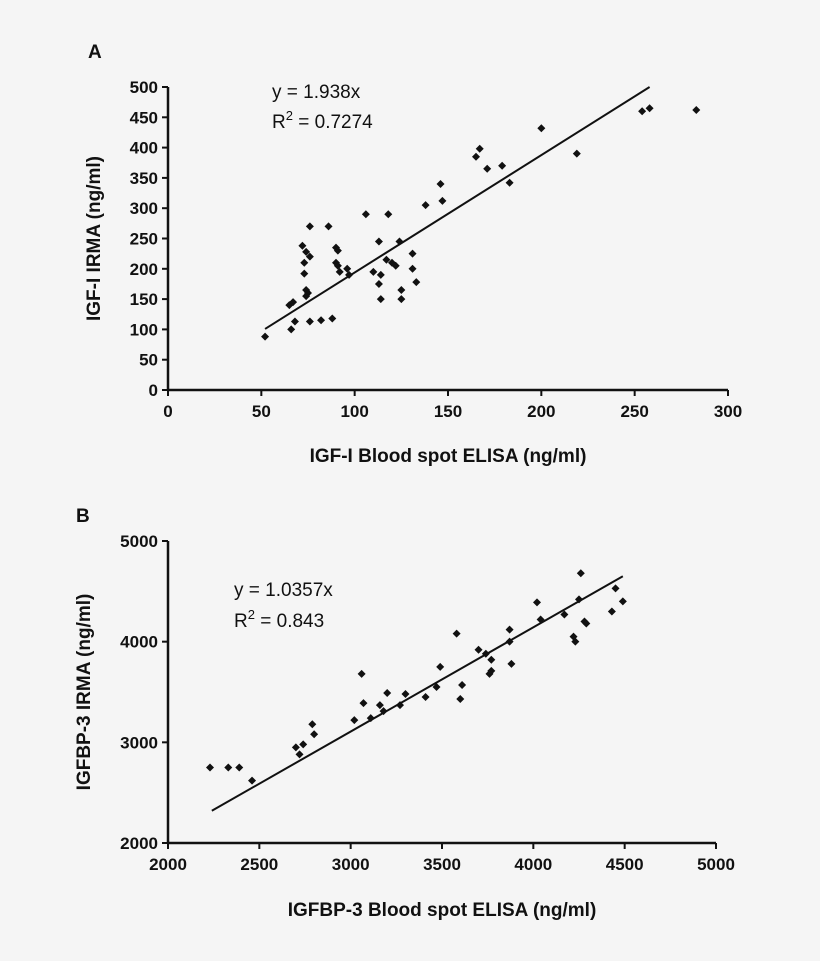  Describe the element at coordinates (168, 864) in the screenshot. I see `x-tick-label: 2000` at that location.